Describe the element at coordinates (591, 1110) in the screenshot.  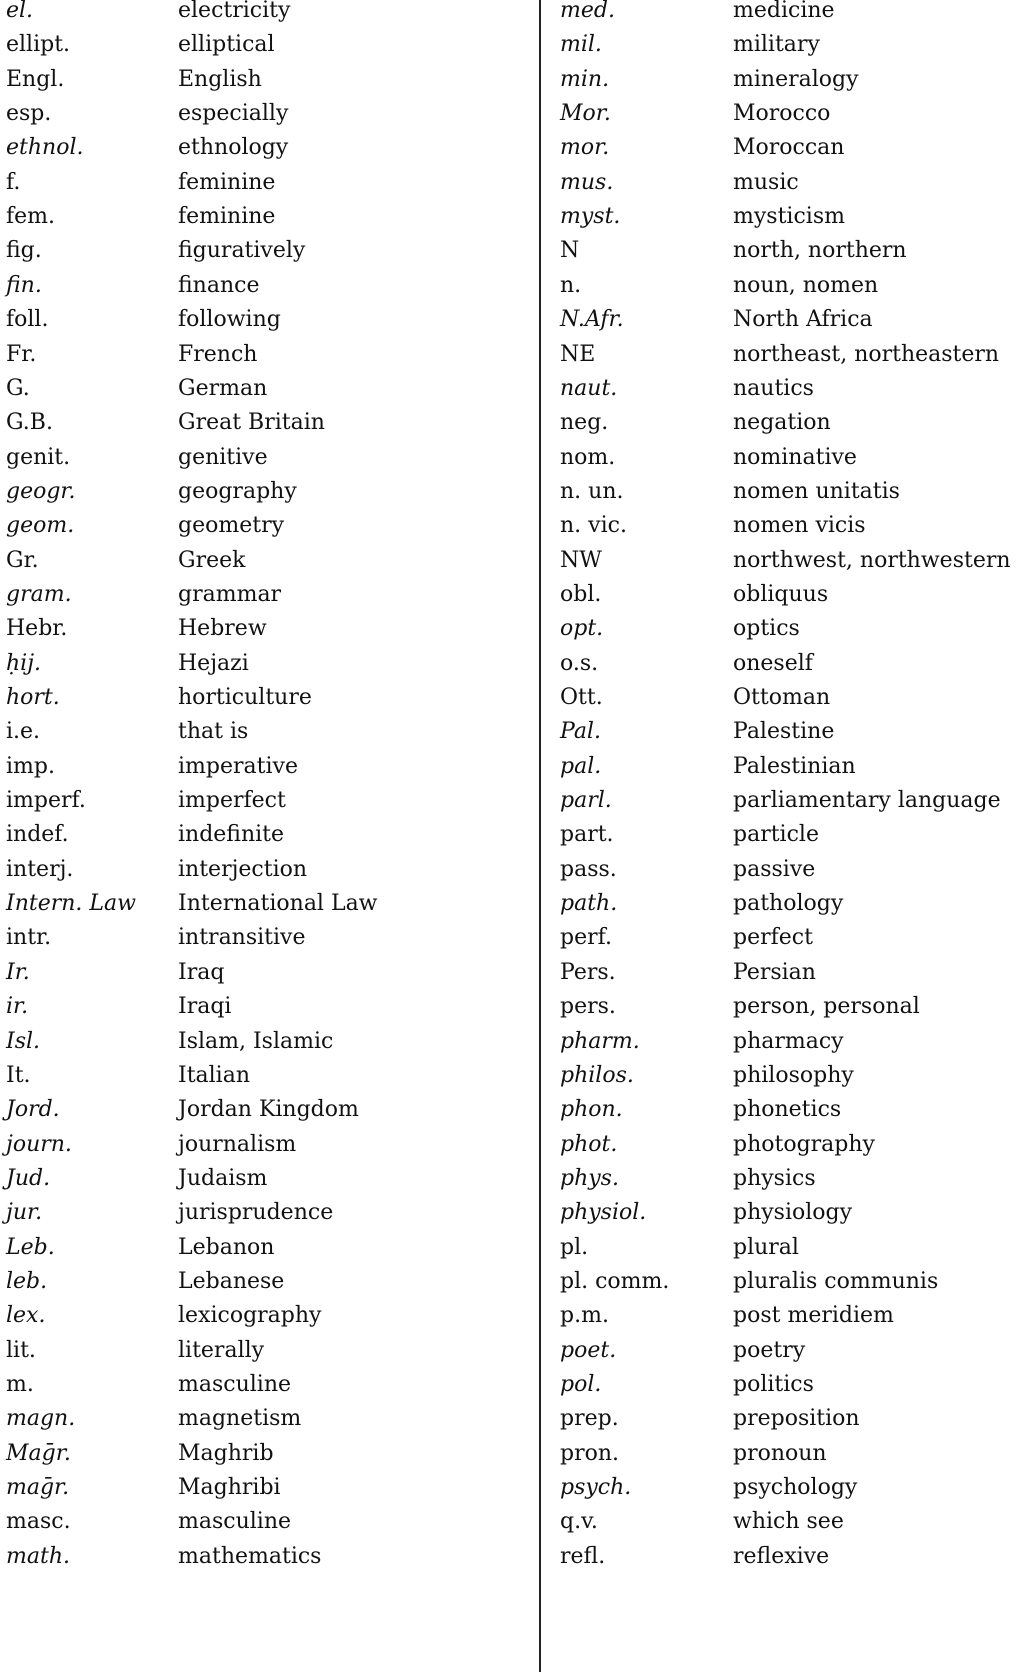
I see `abbreviation: phon.` at that location.